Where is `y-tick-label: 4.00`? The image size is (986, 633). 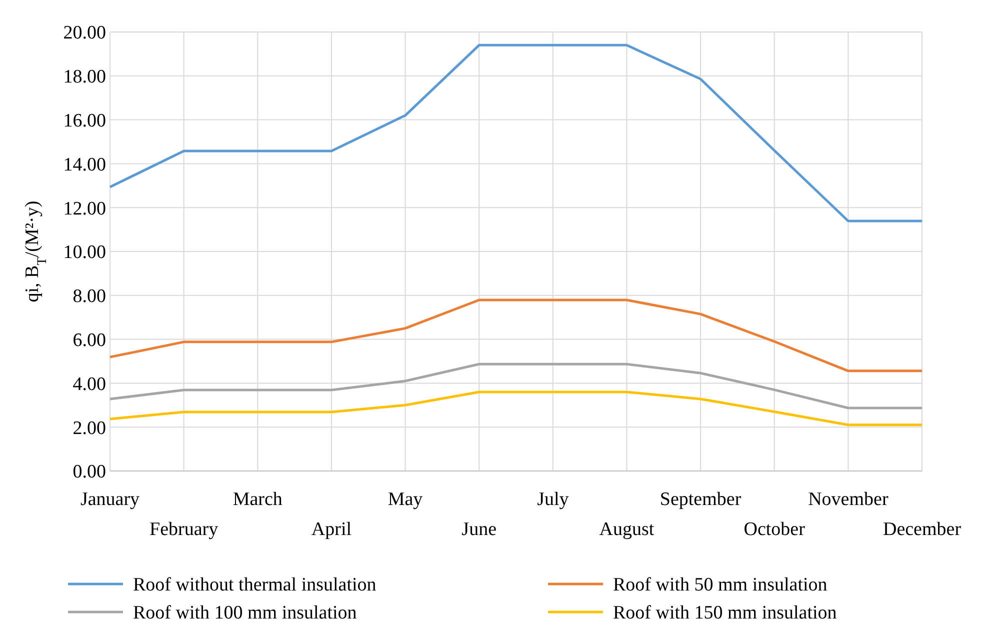
y-tick-label: 4.00 is located at coordinates (89, 384).